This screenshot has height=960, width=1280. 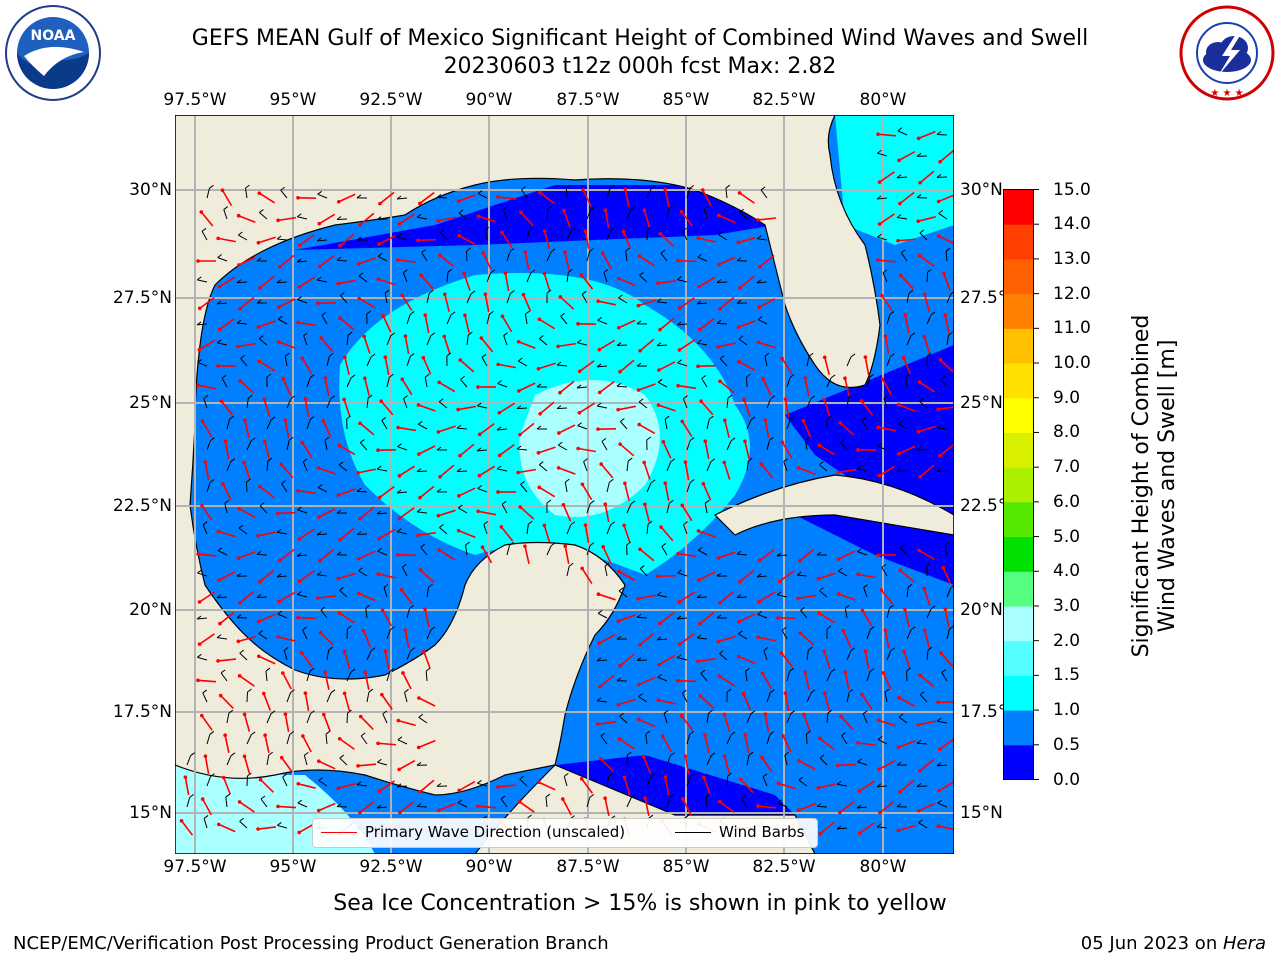 I want to click on lon-tick-top: 82.5°W, so click(x=784, y=100).